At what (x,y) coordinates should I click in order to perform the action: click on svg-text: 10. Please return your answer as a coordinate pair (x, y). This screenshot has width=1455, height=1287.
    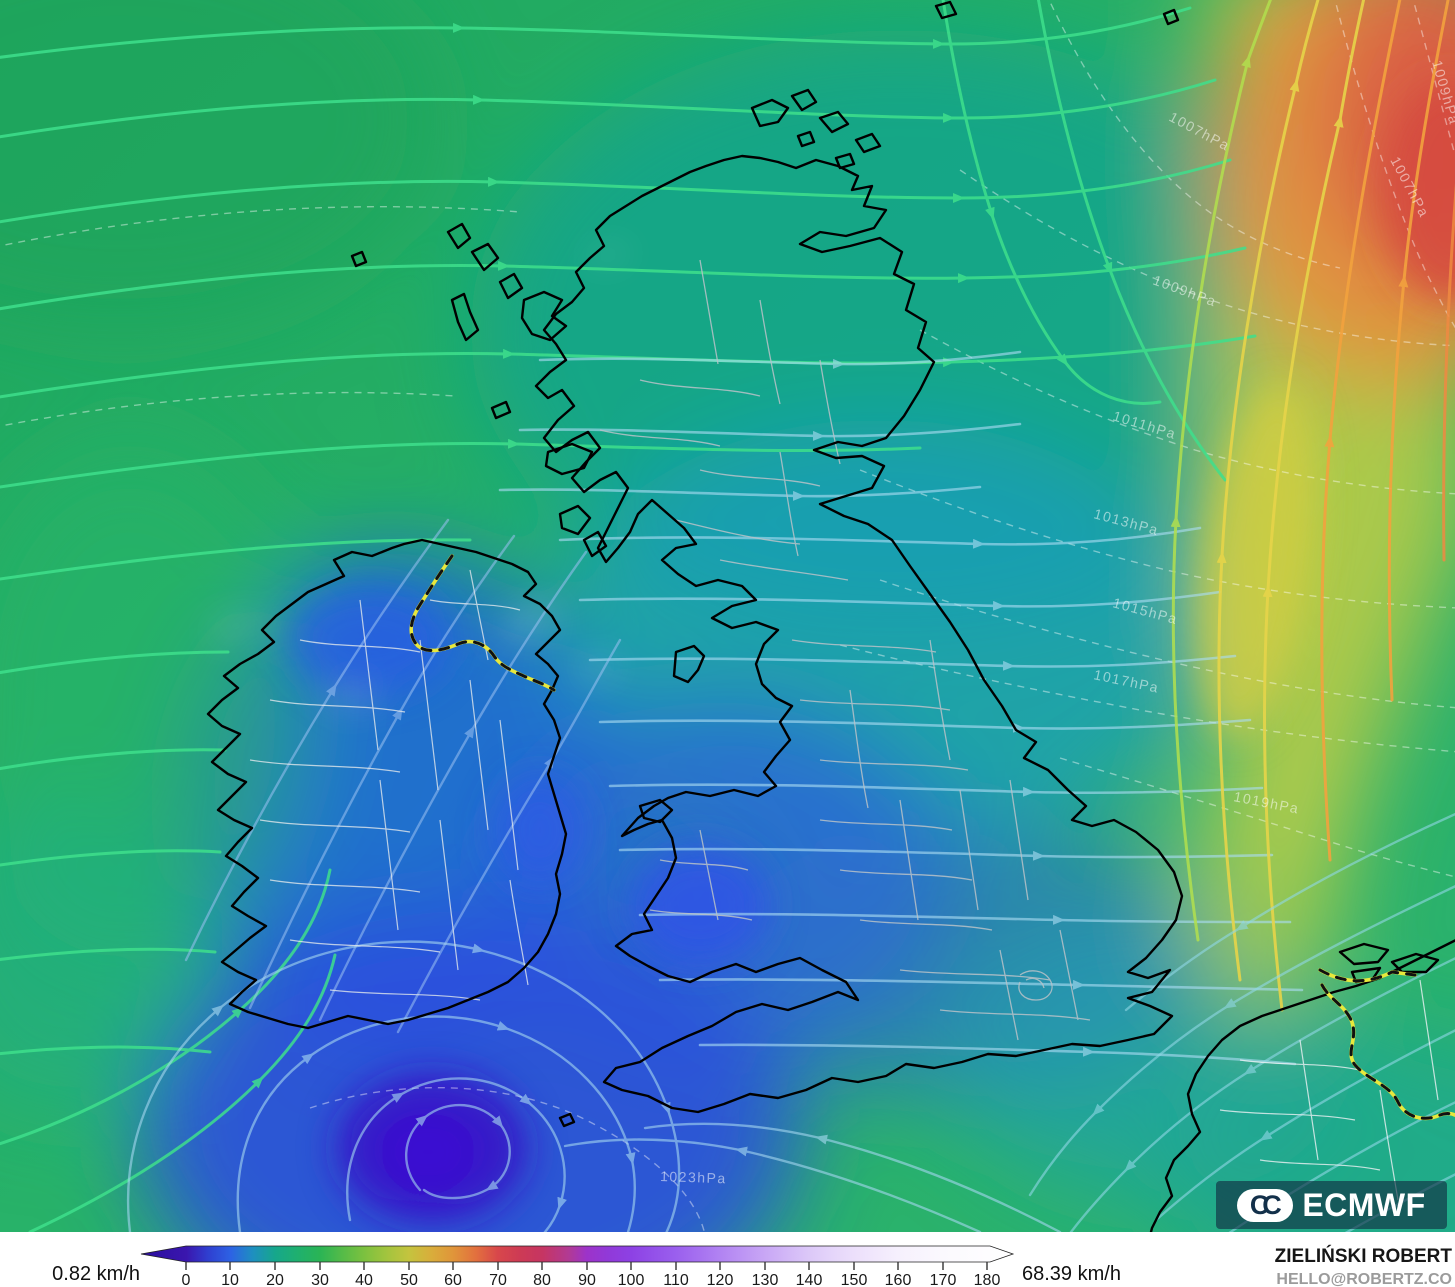
    Looking at the image, I should click on (230, 1279).